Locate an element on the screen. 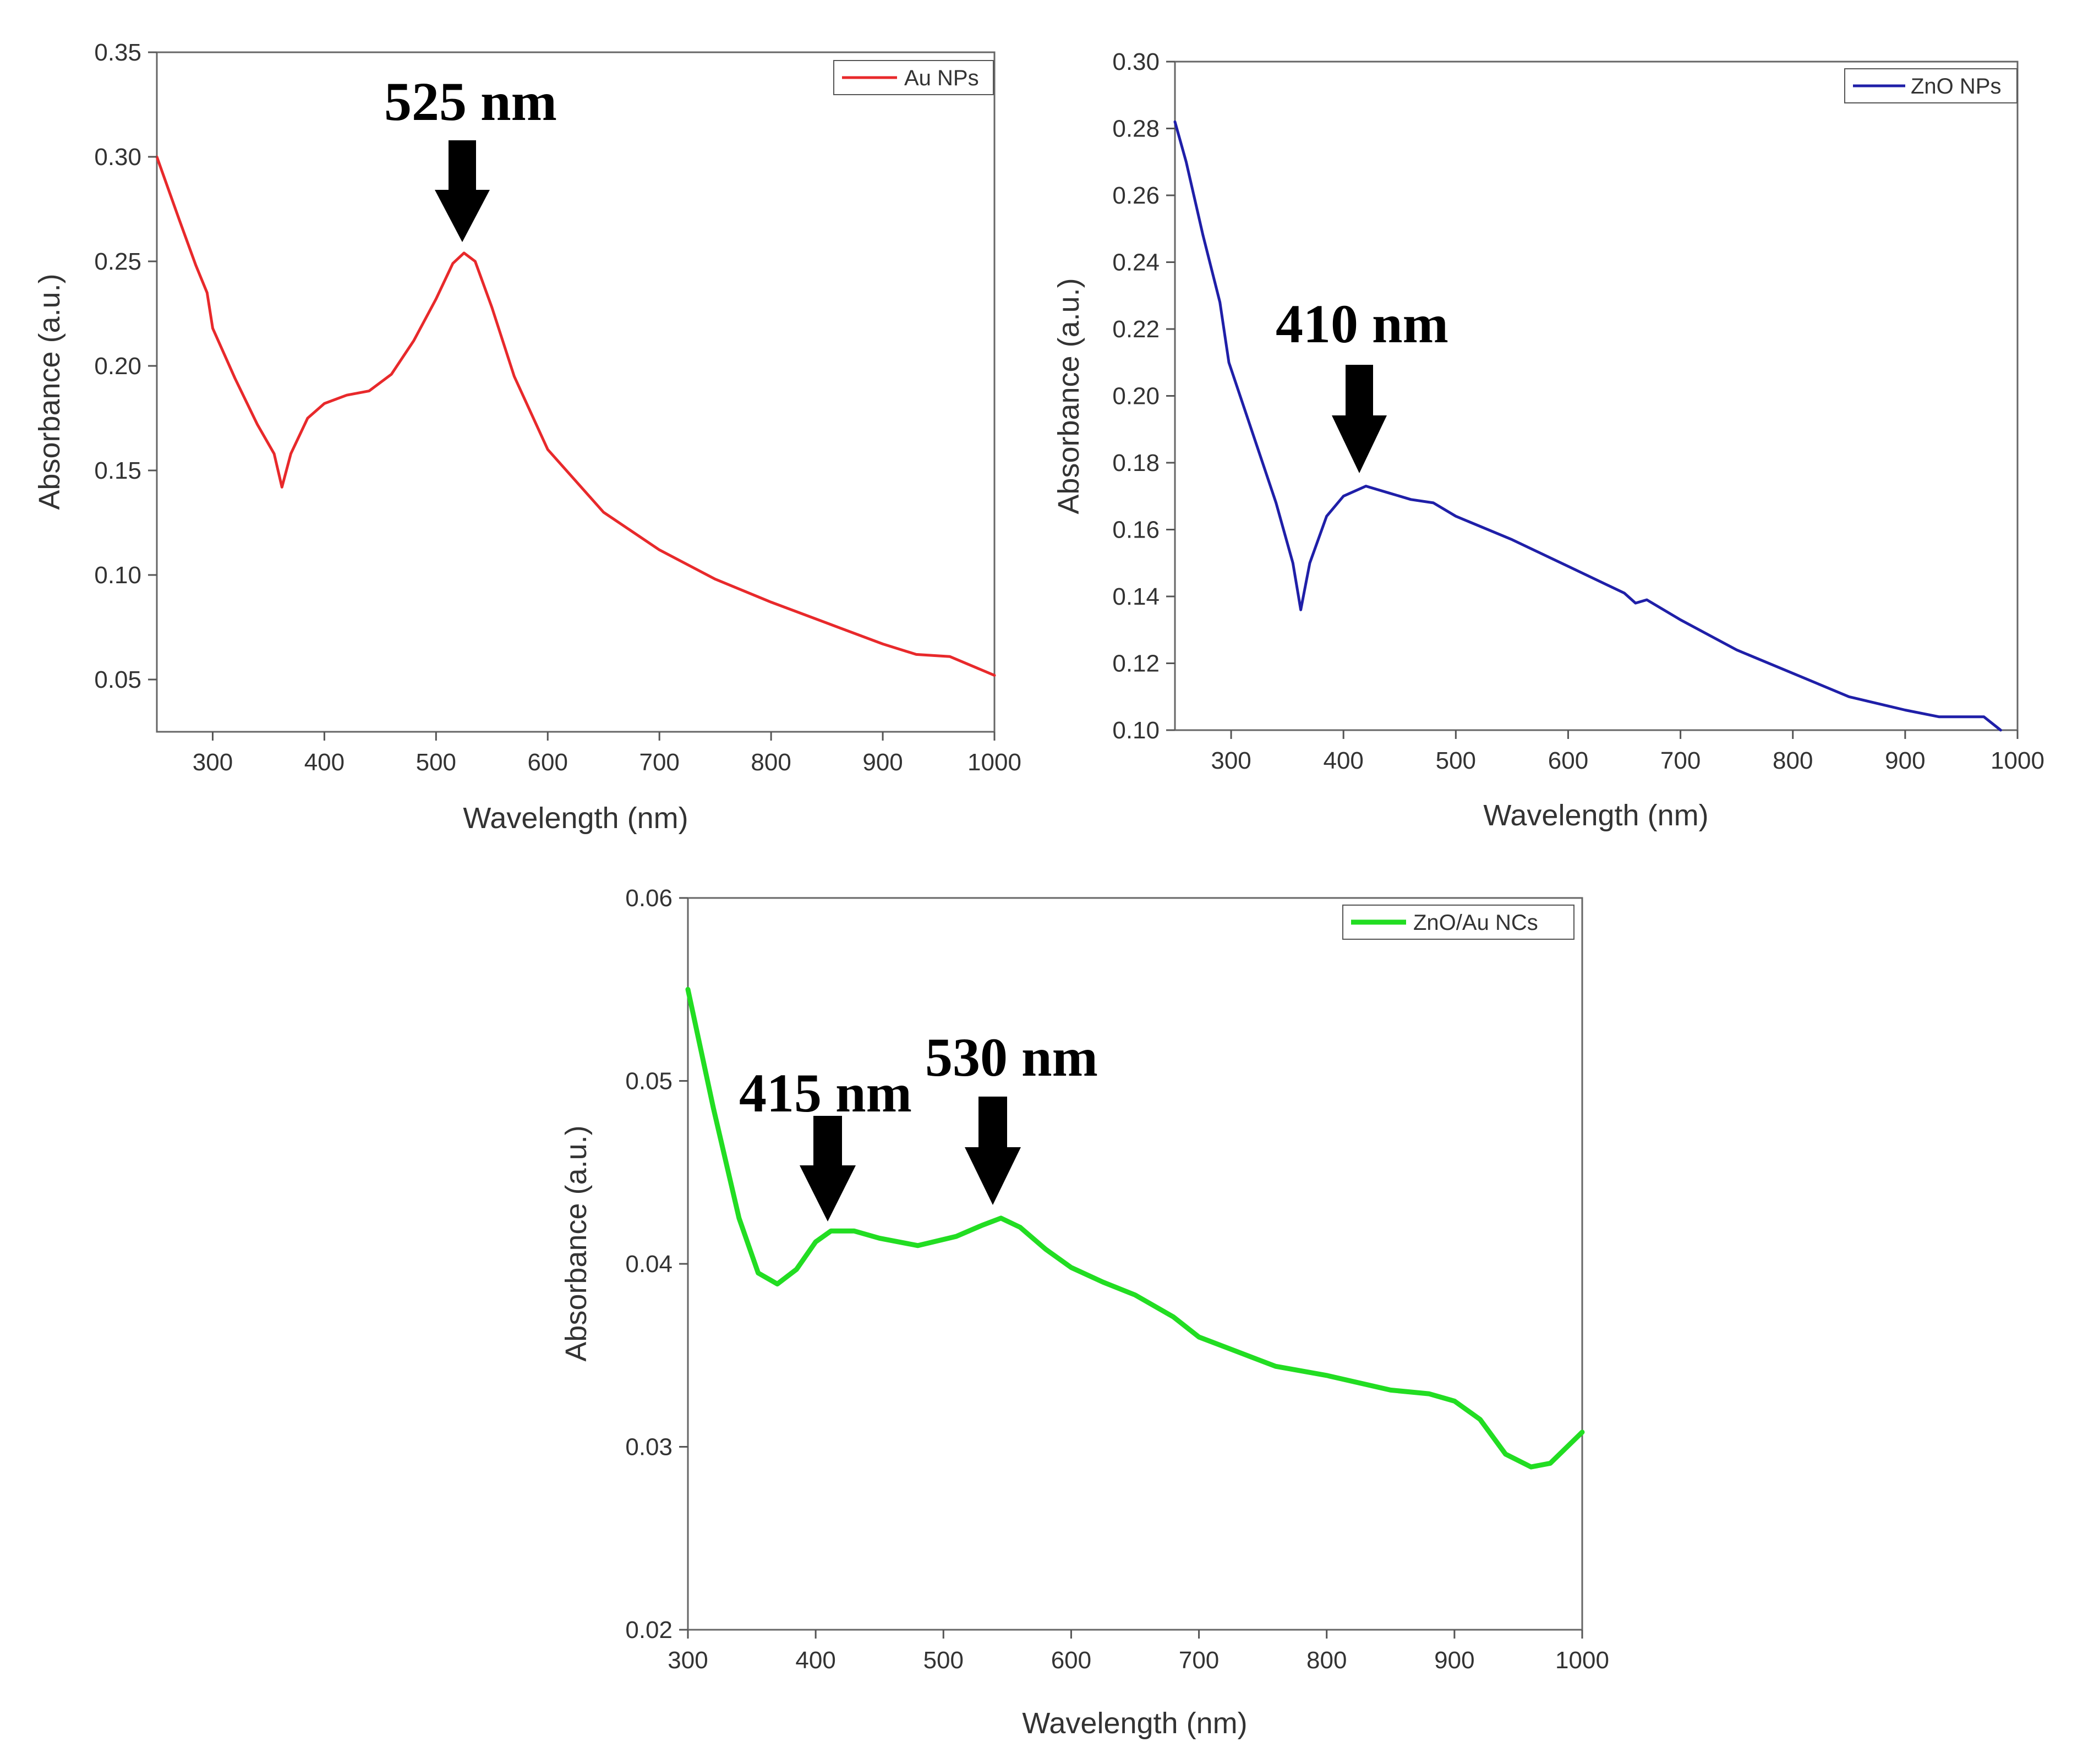 This screenshot has height=1764, width=2083. annotation-label: 415 nm is located at coordinates (825, 1093).